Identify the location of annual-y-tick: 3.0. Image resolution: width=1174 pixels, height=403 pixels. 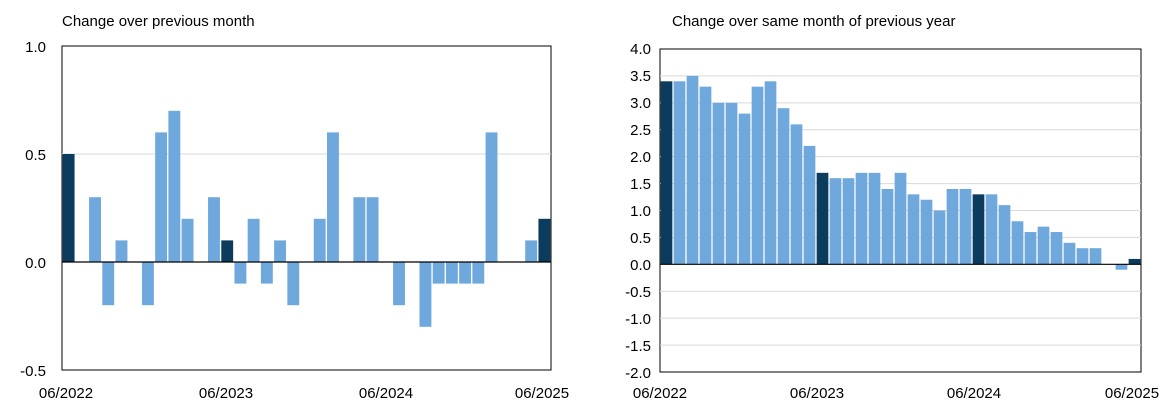
(640, 103).